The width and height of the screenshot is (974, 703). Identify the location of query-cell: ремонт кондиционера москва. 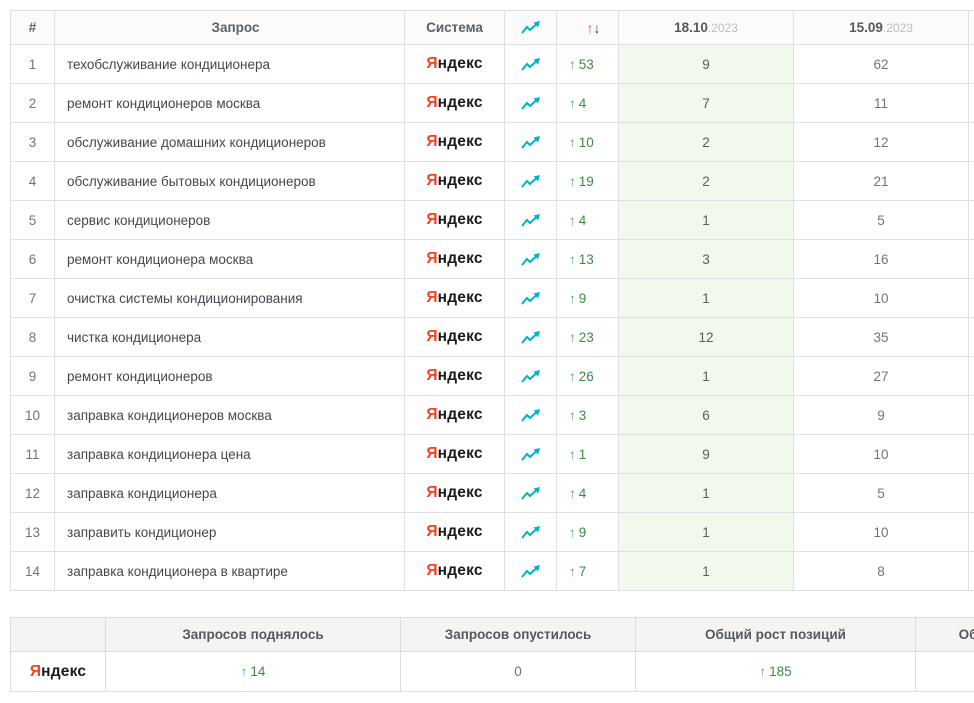
(229, 259).